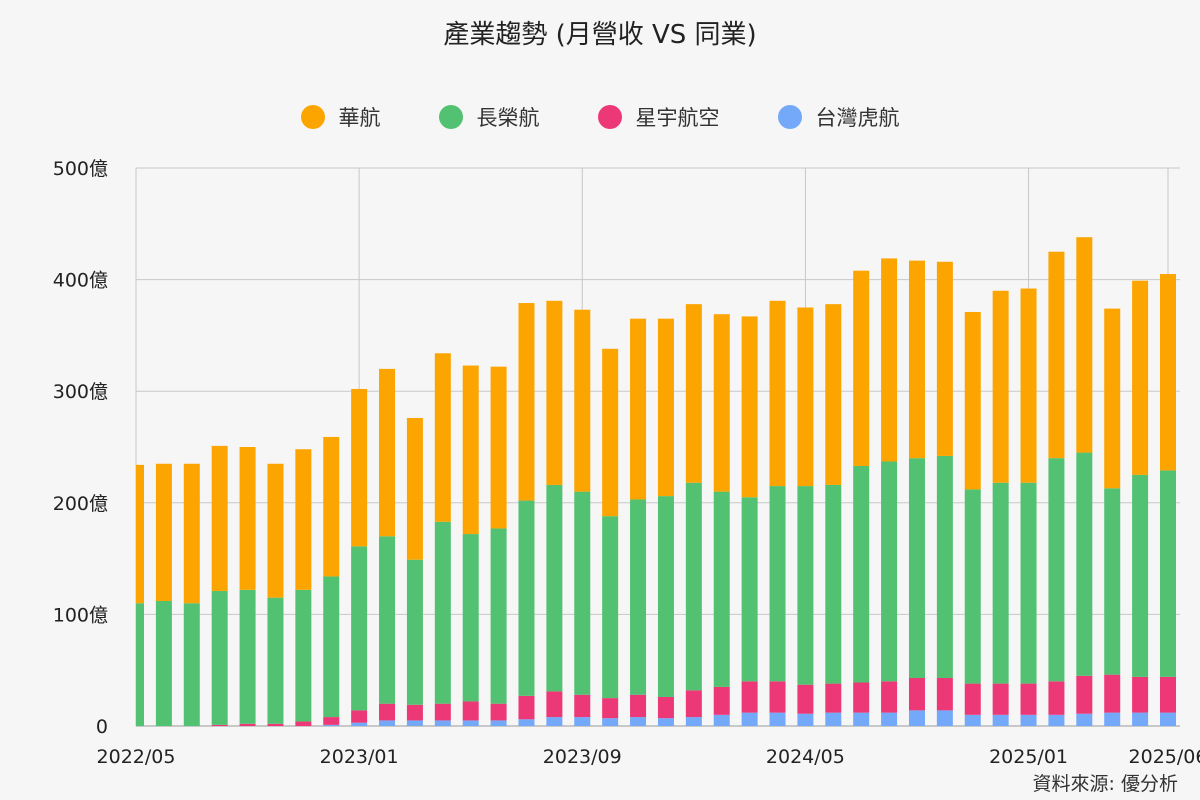 Image resolution: width=1200 pixels, height=800 pixels. What do you see at coordinates (102, 727) in the screenshot?
I see `y-tick-label: 0` at bounding box center [102, 727].